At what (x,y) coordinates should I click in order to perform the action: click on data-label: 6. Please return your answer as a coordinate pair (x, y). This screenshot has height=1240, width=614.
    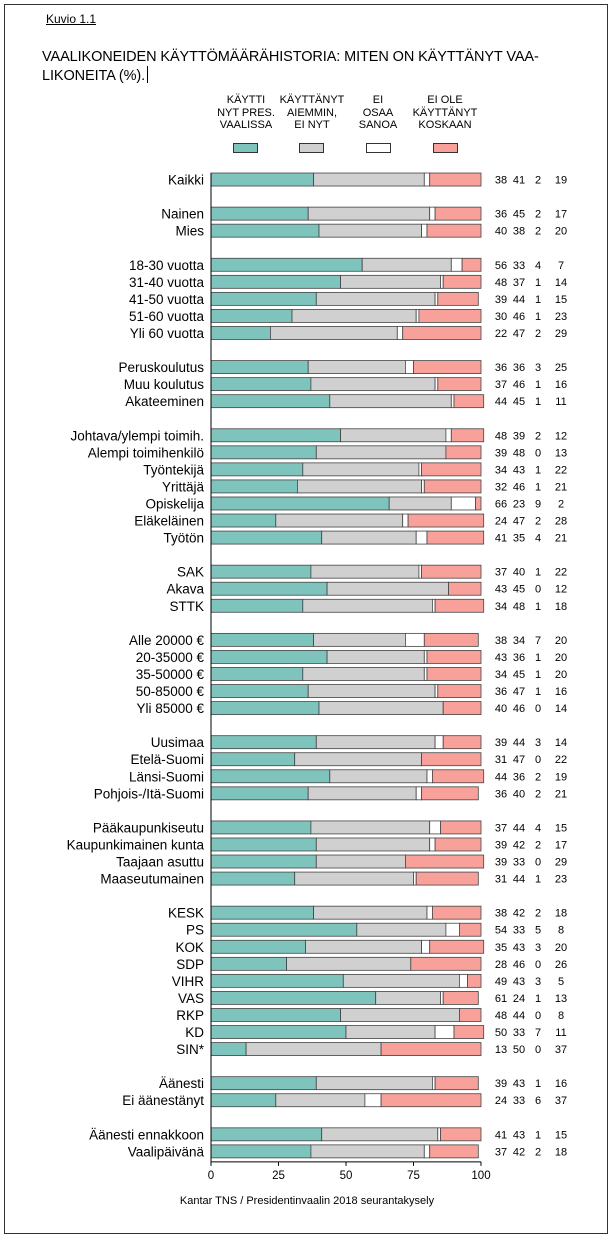
    Looking at the image, I should click on (538, 1101).